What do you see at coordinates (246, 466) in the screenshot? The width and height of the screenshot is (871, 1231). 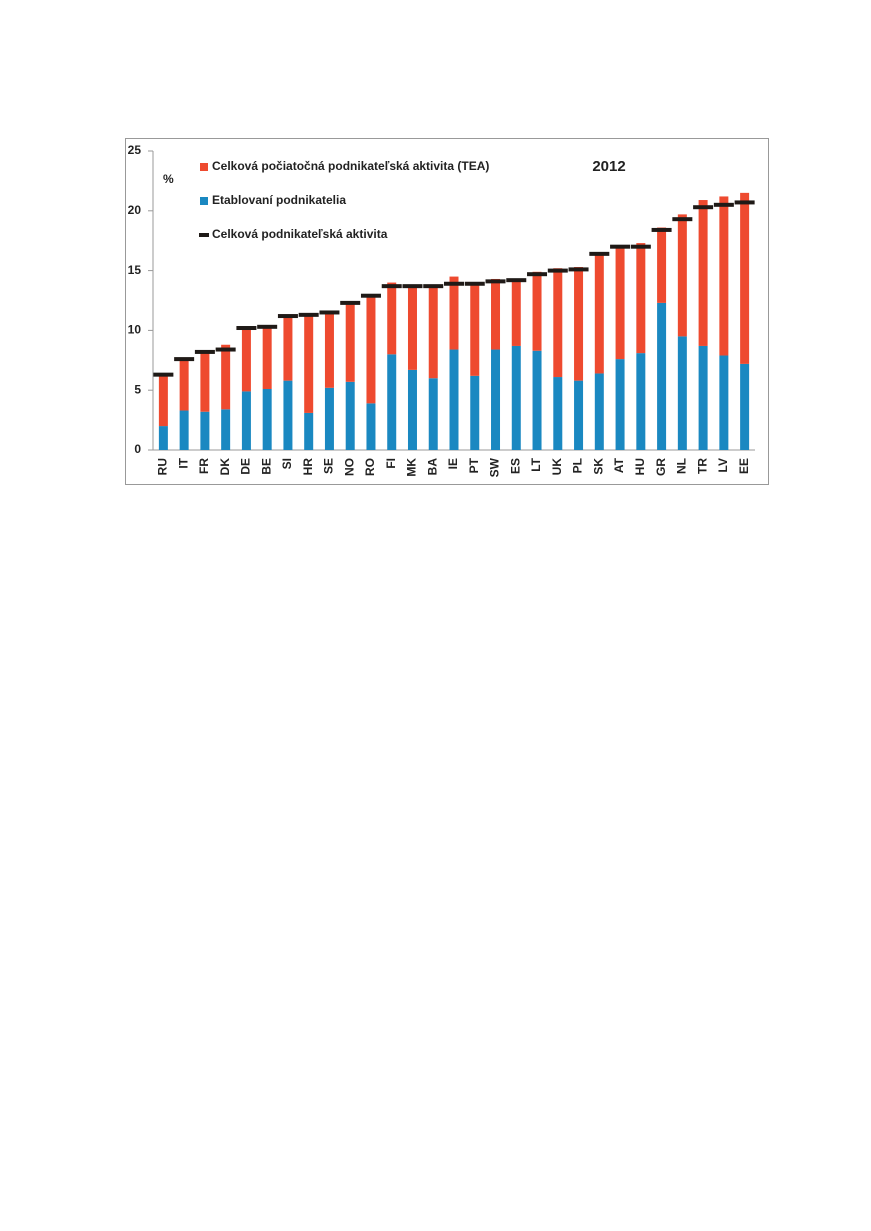 I see `x-tick-label: DE` at bounding box center [246, 466].